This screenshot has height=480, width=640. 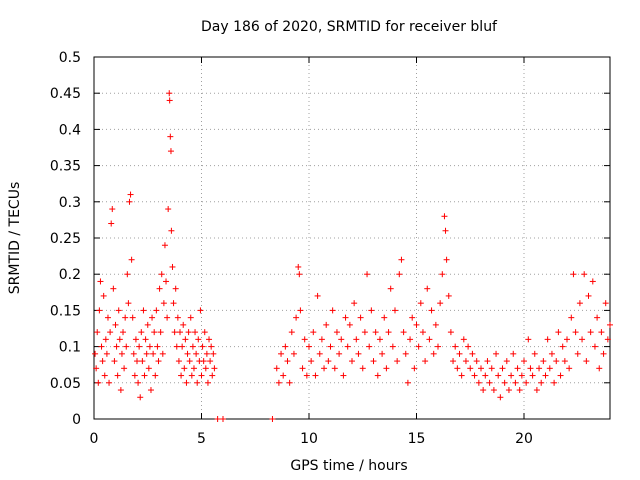 I want to click on y-tick-label: 0.15, so click(x=65, y=311).